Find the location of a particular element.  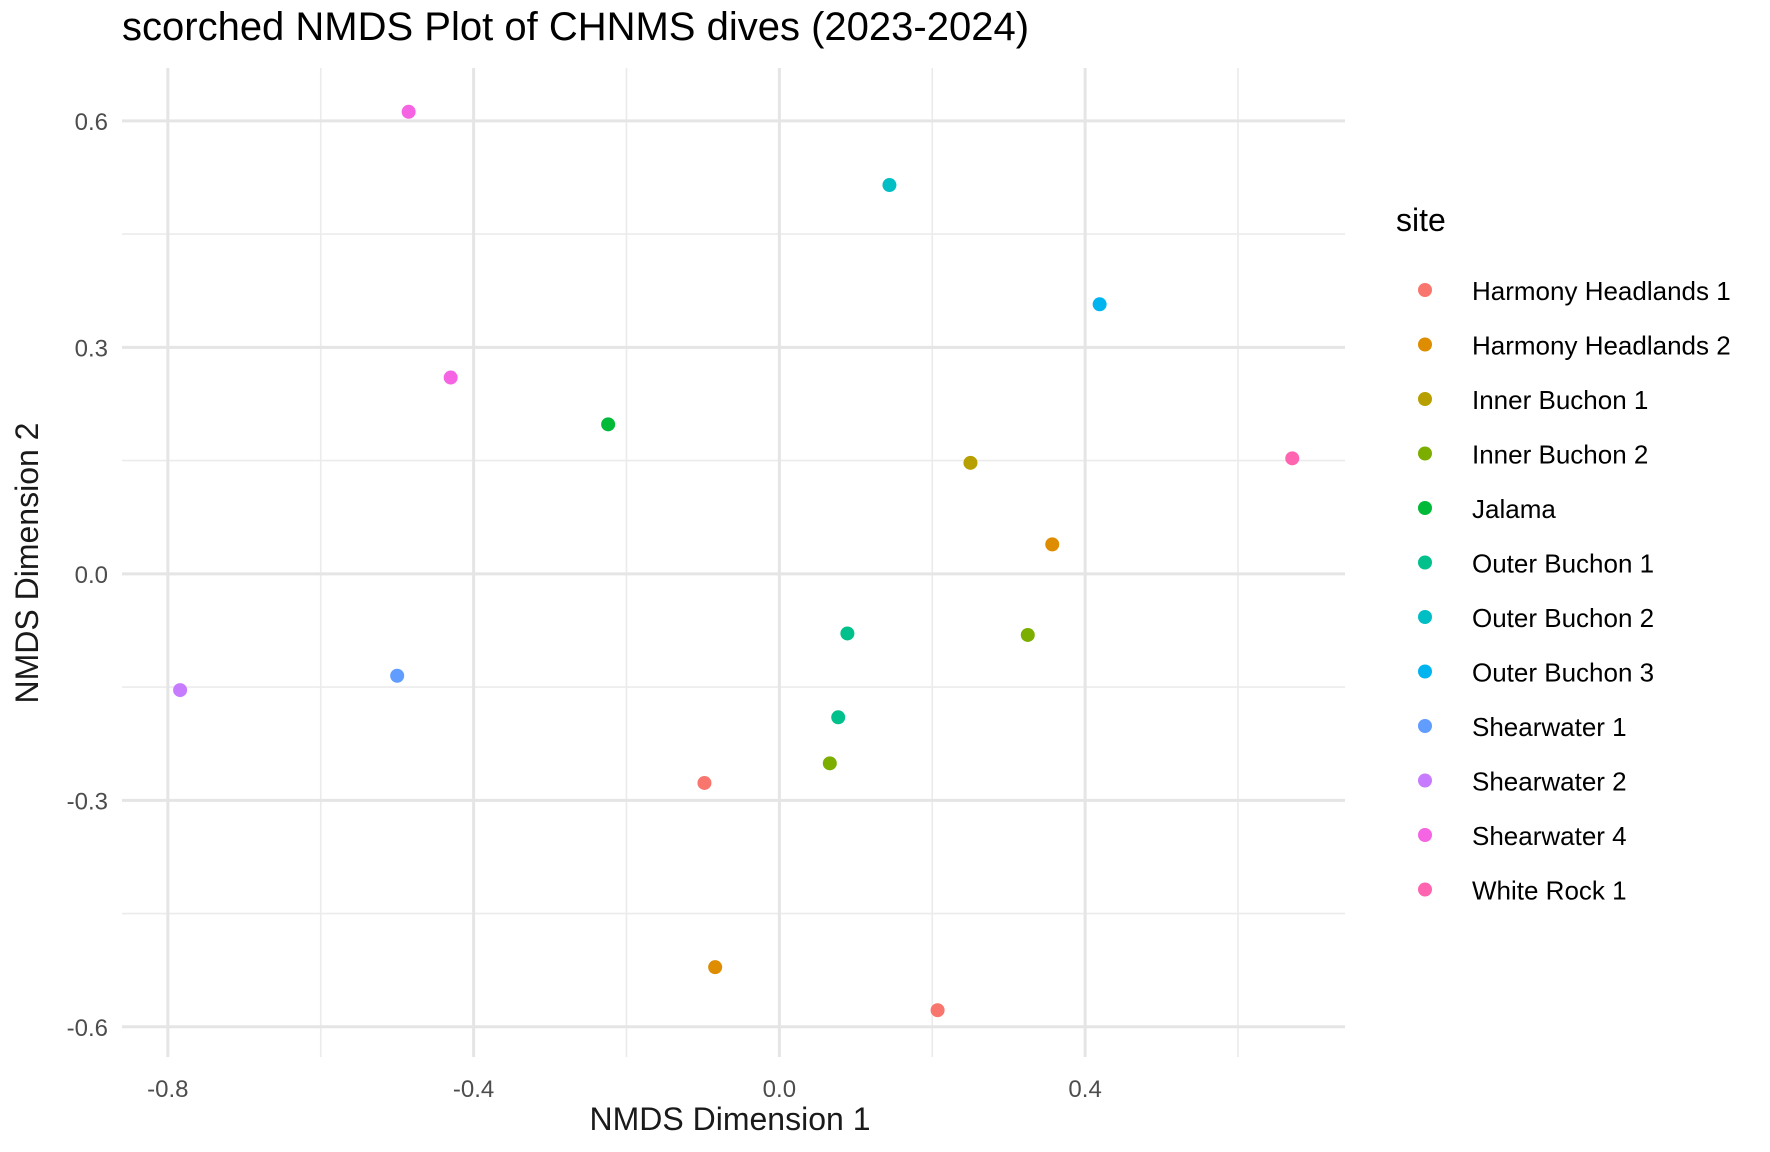

legend-item: Outer Buchon 1 is located at coordinates (1536, 564).